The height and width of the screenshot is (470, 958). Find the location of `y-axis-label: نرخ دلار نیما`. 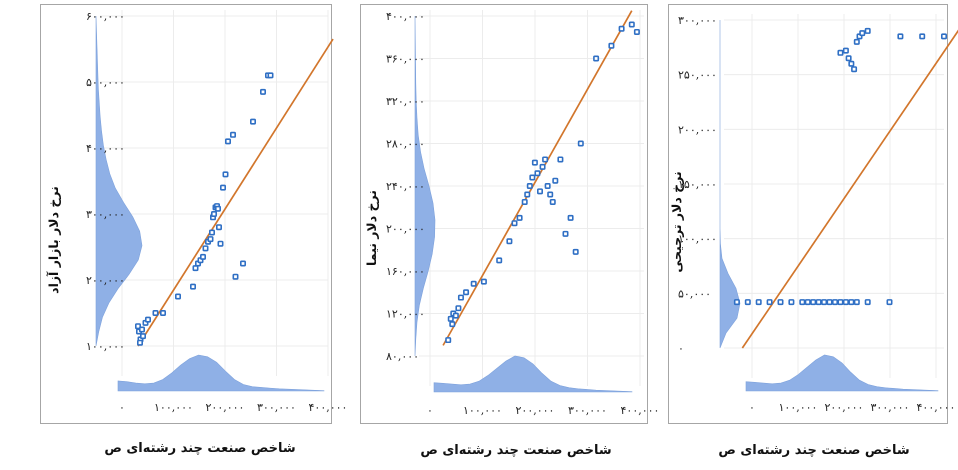

y-axis-label: نرخ دلار نیما is located at coordinates (371, 228).